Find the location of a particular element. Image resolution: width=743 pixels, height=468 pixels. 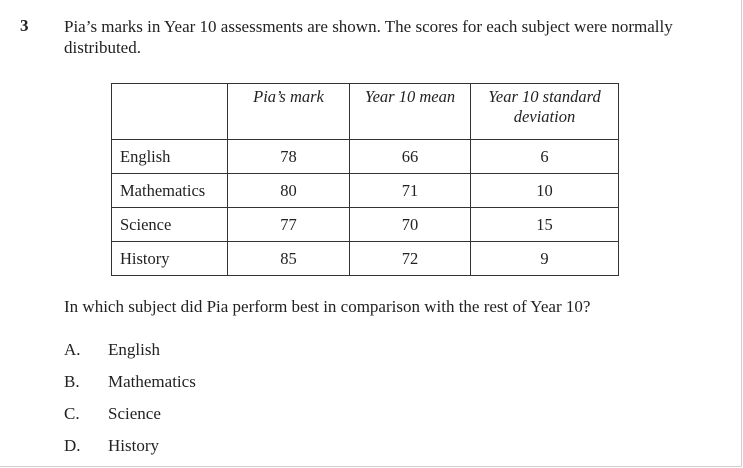

table-row: Science 77 70 15 is located at coordinates (365, 224).